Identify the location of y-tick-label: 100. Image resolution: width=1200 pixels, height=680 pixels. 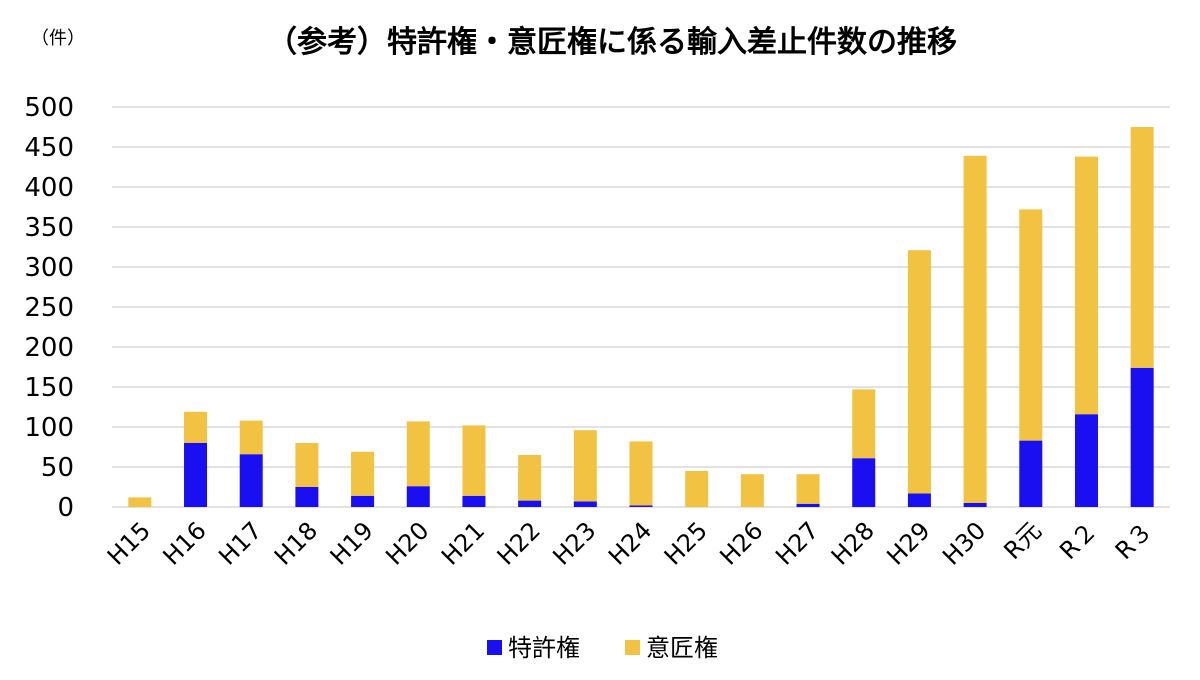
(49, 428).